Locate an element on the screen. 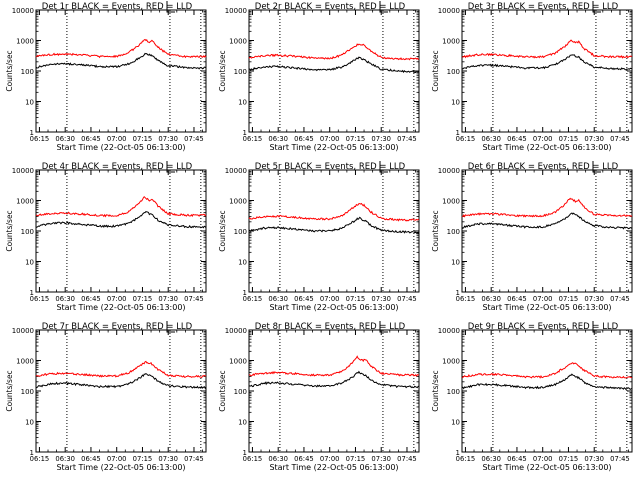 The width and height of the screenshot is (640, 480). chart-title: Det 7r BLACK = Events, RED = LLD is located at coordinates (117, 327).